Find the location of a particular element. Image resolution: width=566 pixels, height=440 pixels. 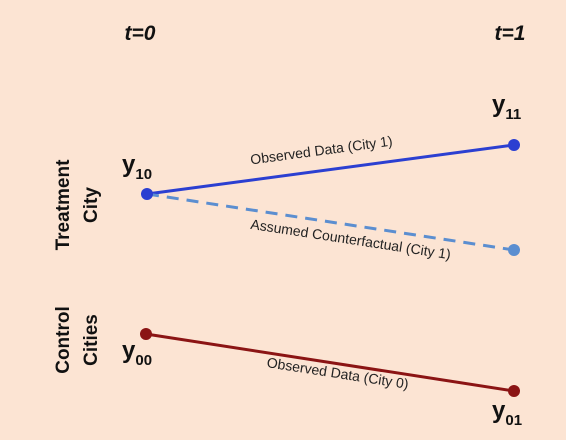

group-label: Control is located at coordinates (63, 340).